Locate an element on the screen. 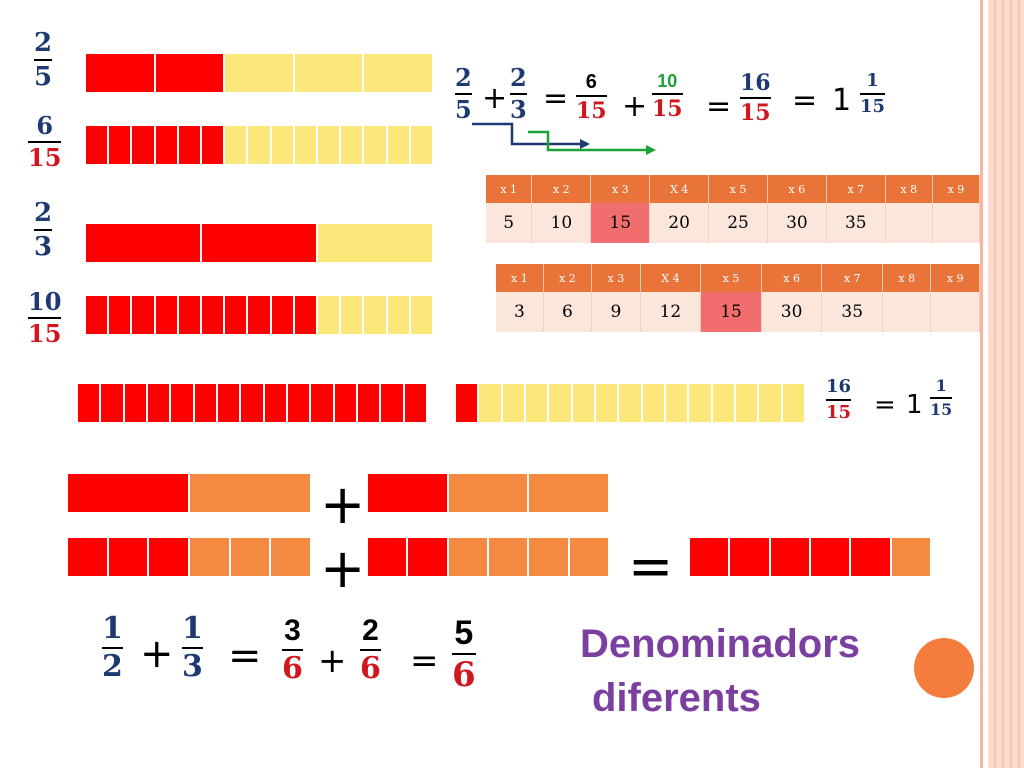 The height and width of the screenshot is (768, 1024). table-value-cell: 30 is located at coordinates (797, 223).